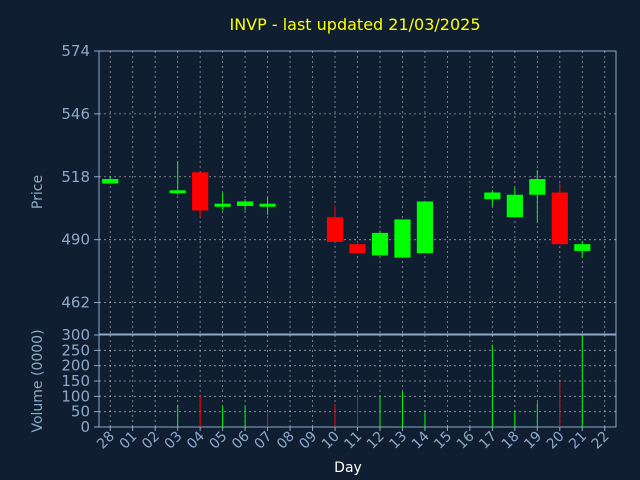  Describe the element at coordinates (263, 441) in the screenshot. I see `x-tick-label: 07` at that location.